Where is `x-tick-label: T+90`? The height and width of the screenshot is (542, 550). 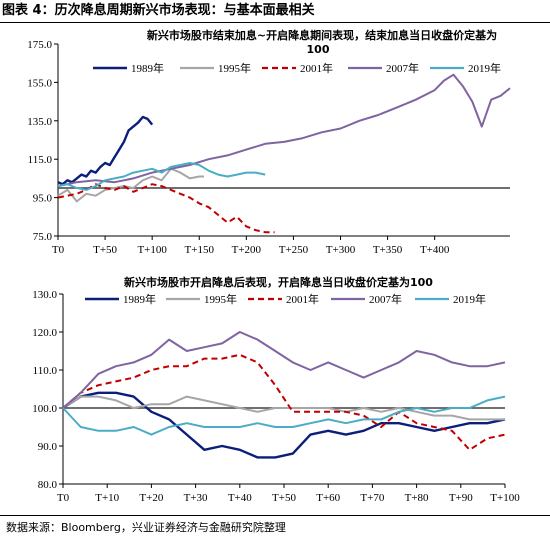
x-tick-label: T+90 is located at coordinates (461, 498).